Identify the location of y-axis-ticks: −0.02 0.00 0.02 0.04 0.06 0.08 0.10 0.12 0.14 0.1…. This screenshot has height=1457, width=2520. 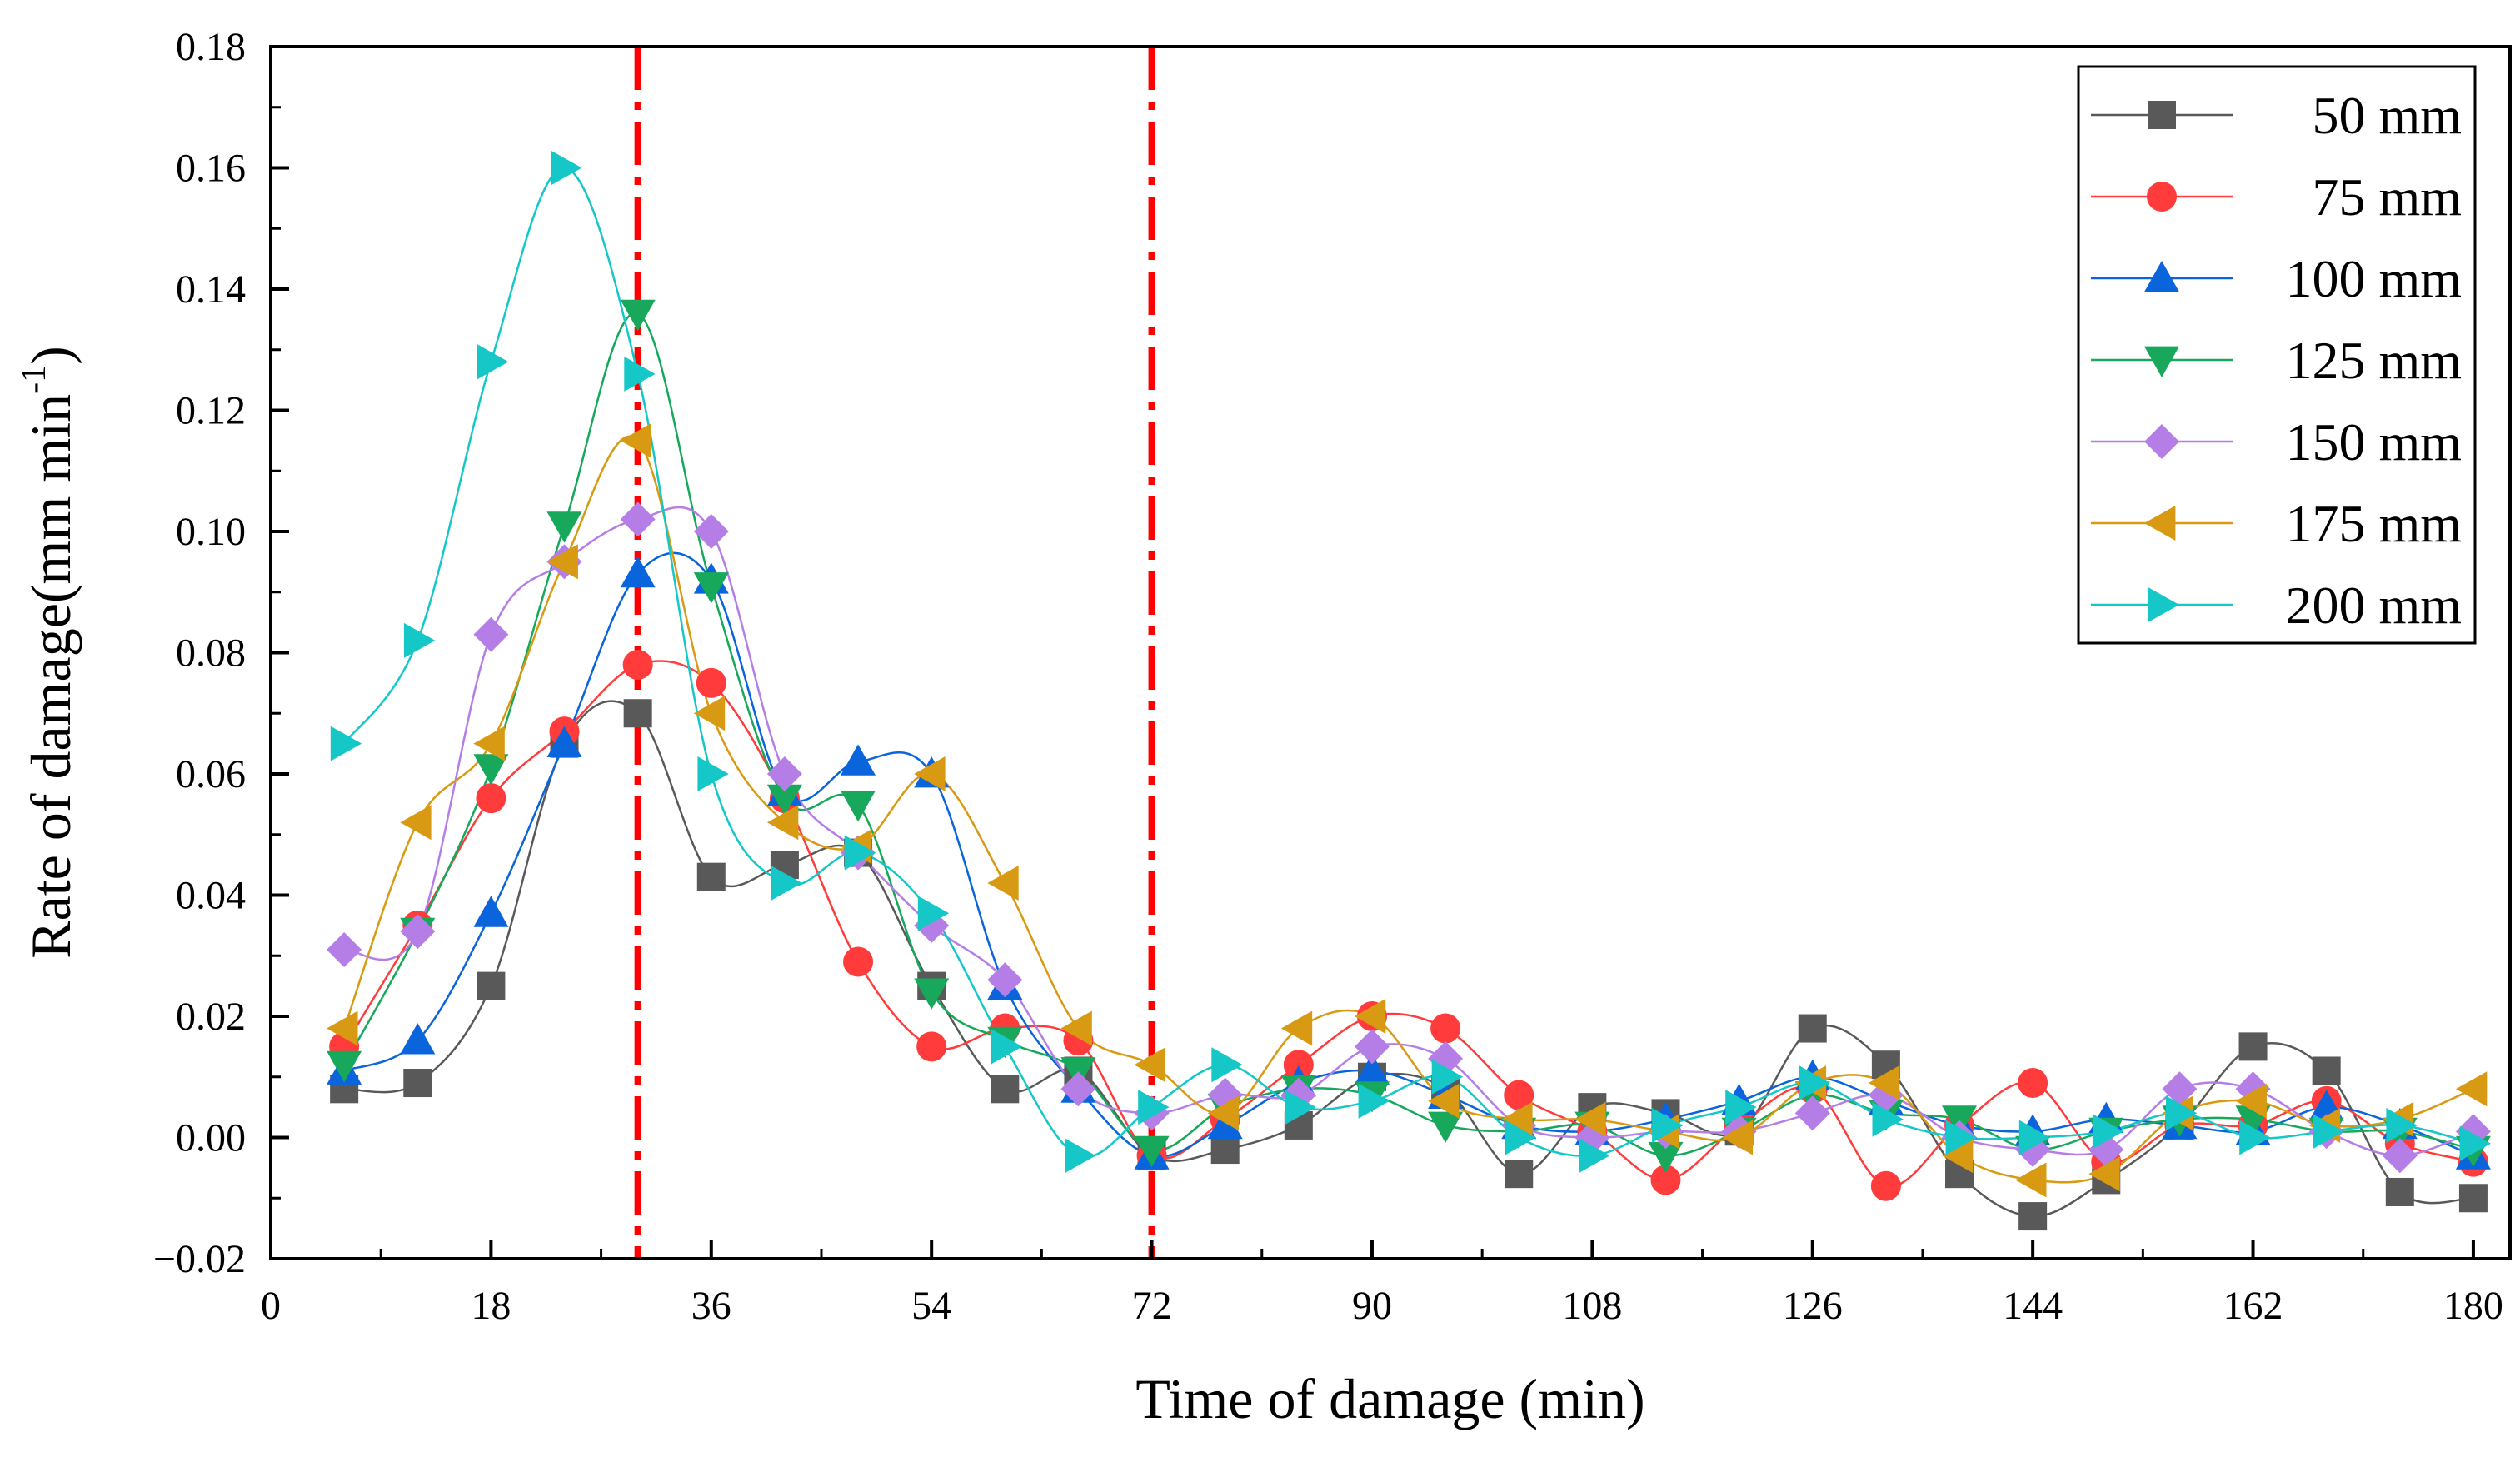
(221, 653).